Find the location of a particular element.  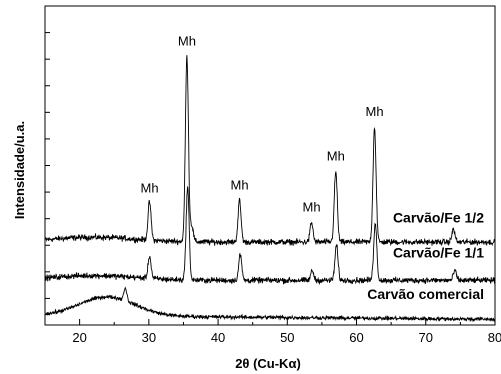

series-label-carvao-comercial: Carvão comercial is located at coordinates (425, 294).